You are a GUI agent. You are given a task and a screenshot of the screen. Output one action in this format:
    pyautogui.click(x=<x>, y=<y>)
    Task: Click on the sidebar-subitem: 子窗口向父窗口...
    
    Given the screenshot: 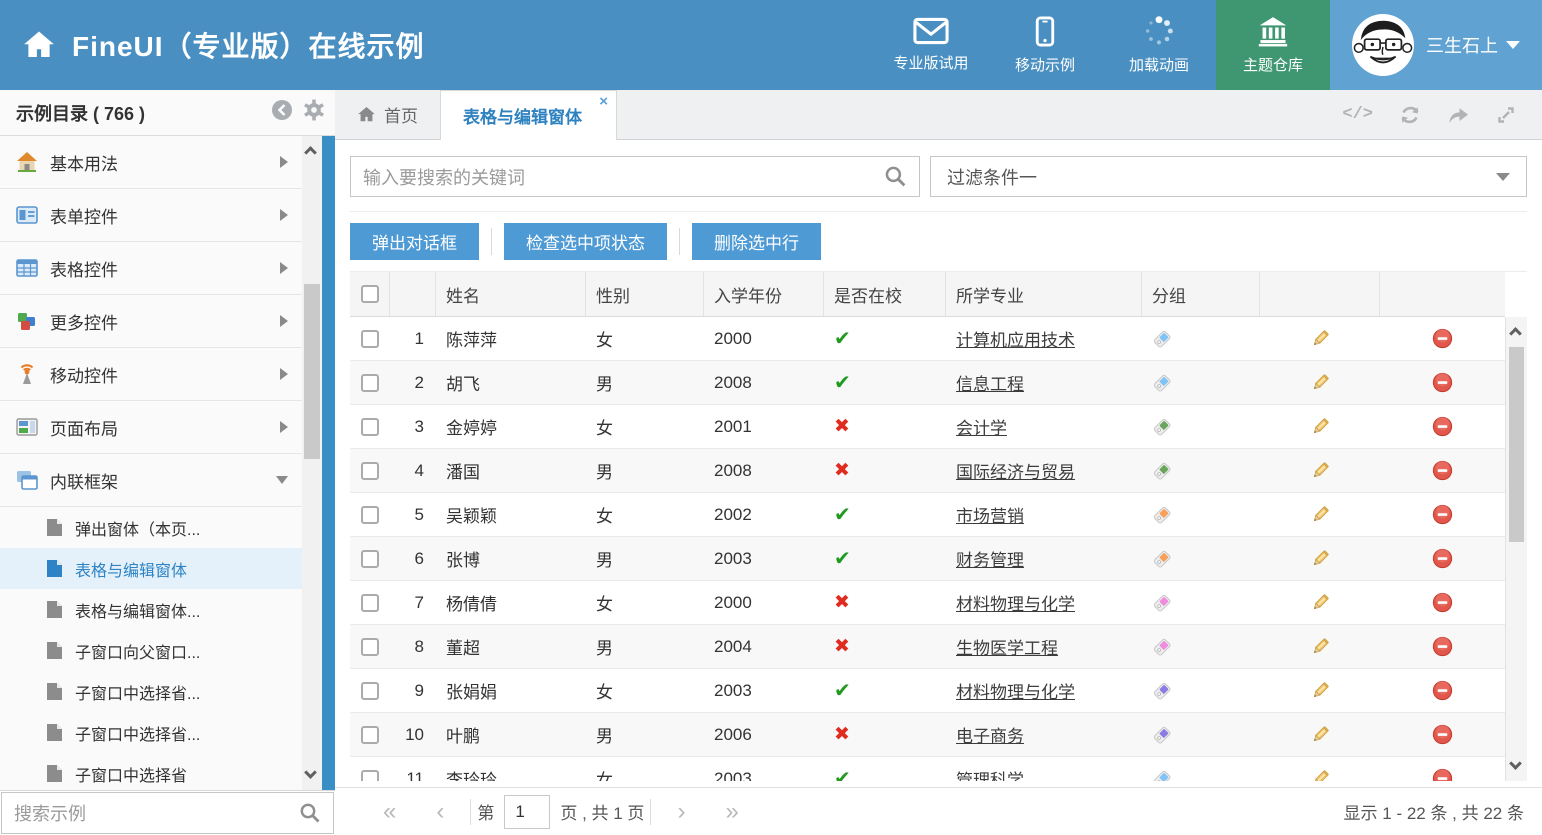 What is the action you would take?
    pyautogui.click(x=151, y=650)
    